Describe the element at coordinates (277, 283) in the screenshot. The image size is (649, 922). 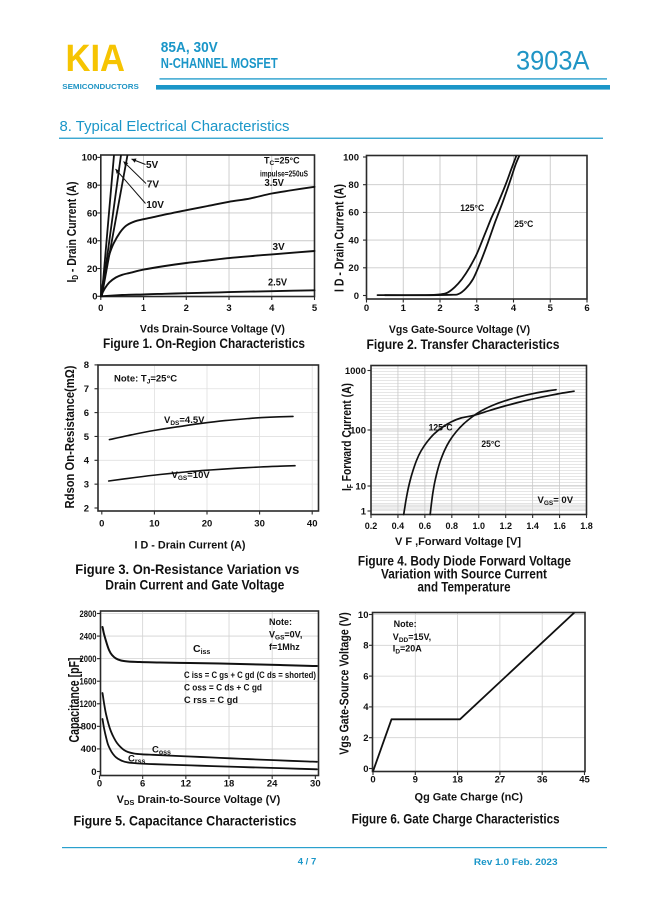
I see `svg-text: 2.5V` at that location.